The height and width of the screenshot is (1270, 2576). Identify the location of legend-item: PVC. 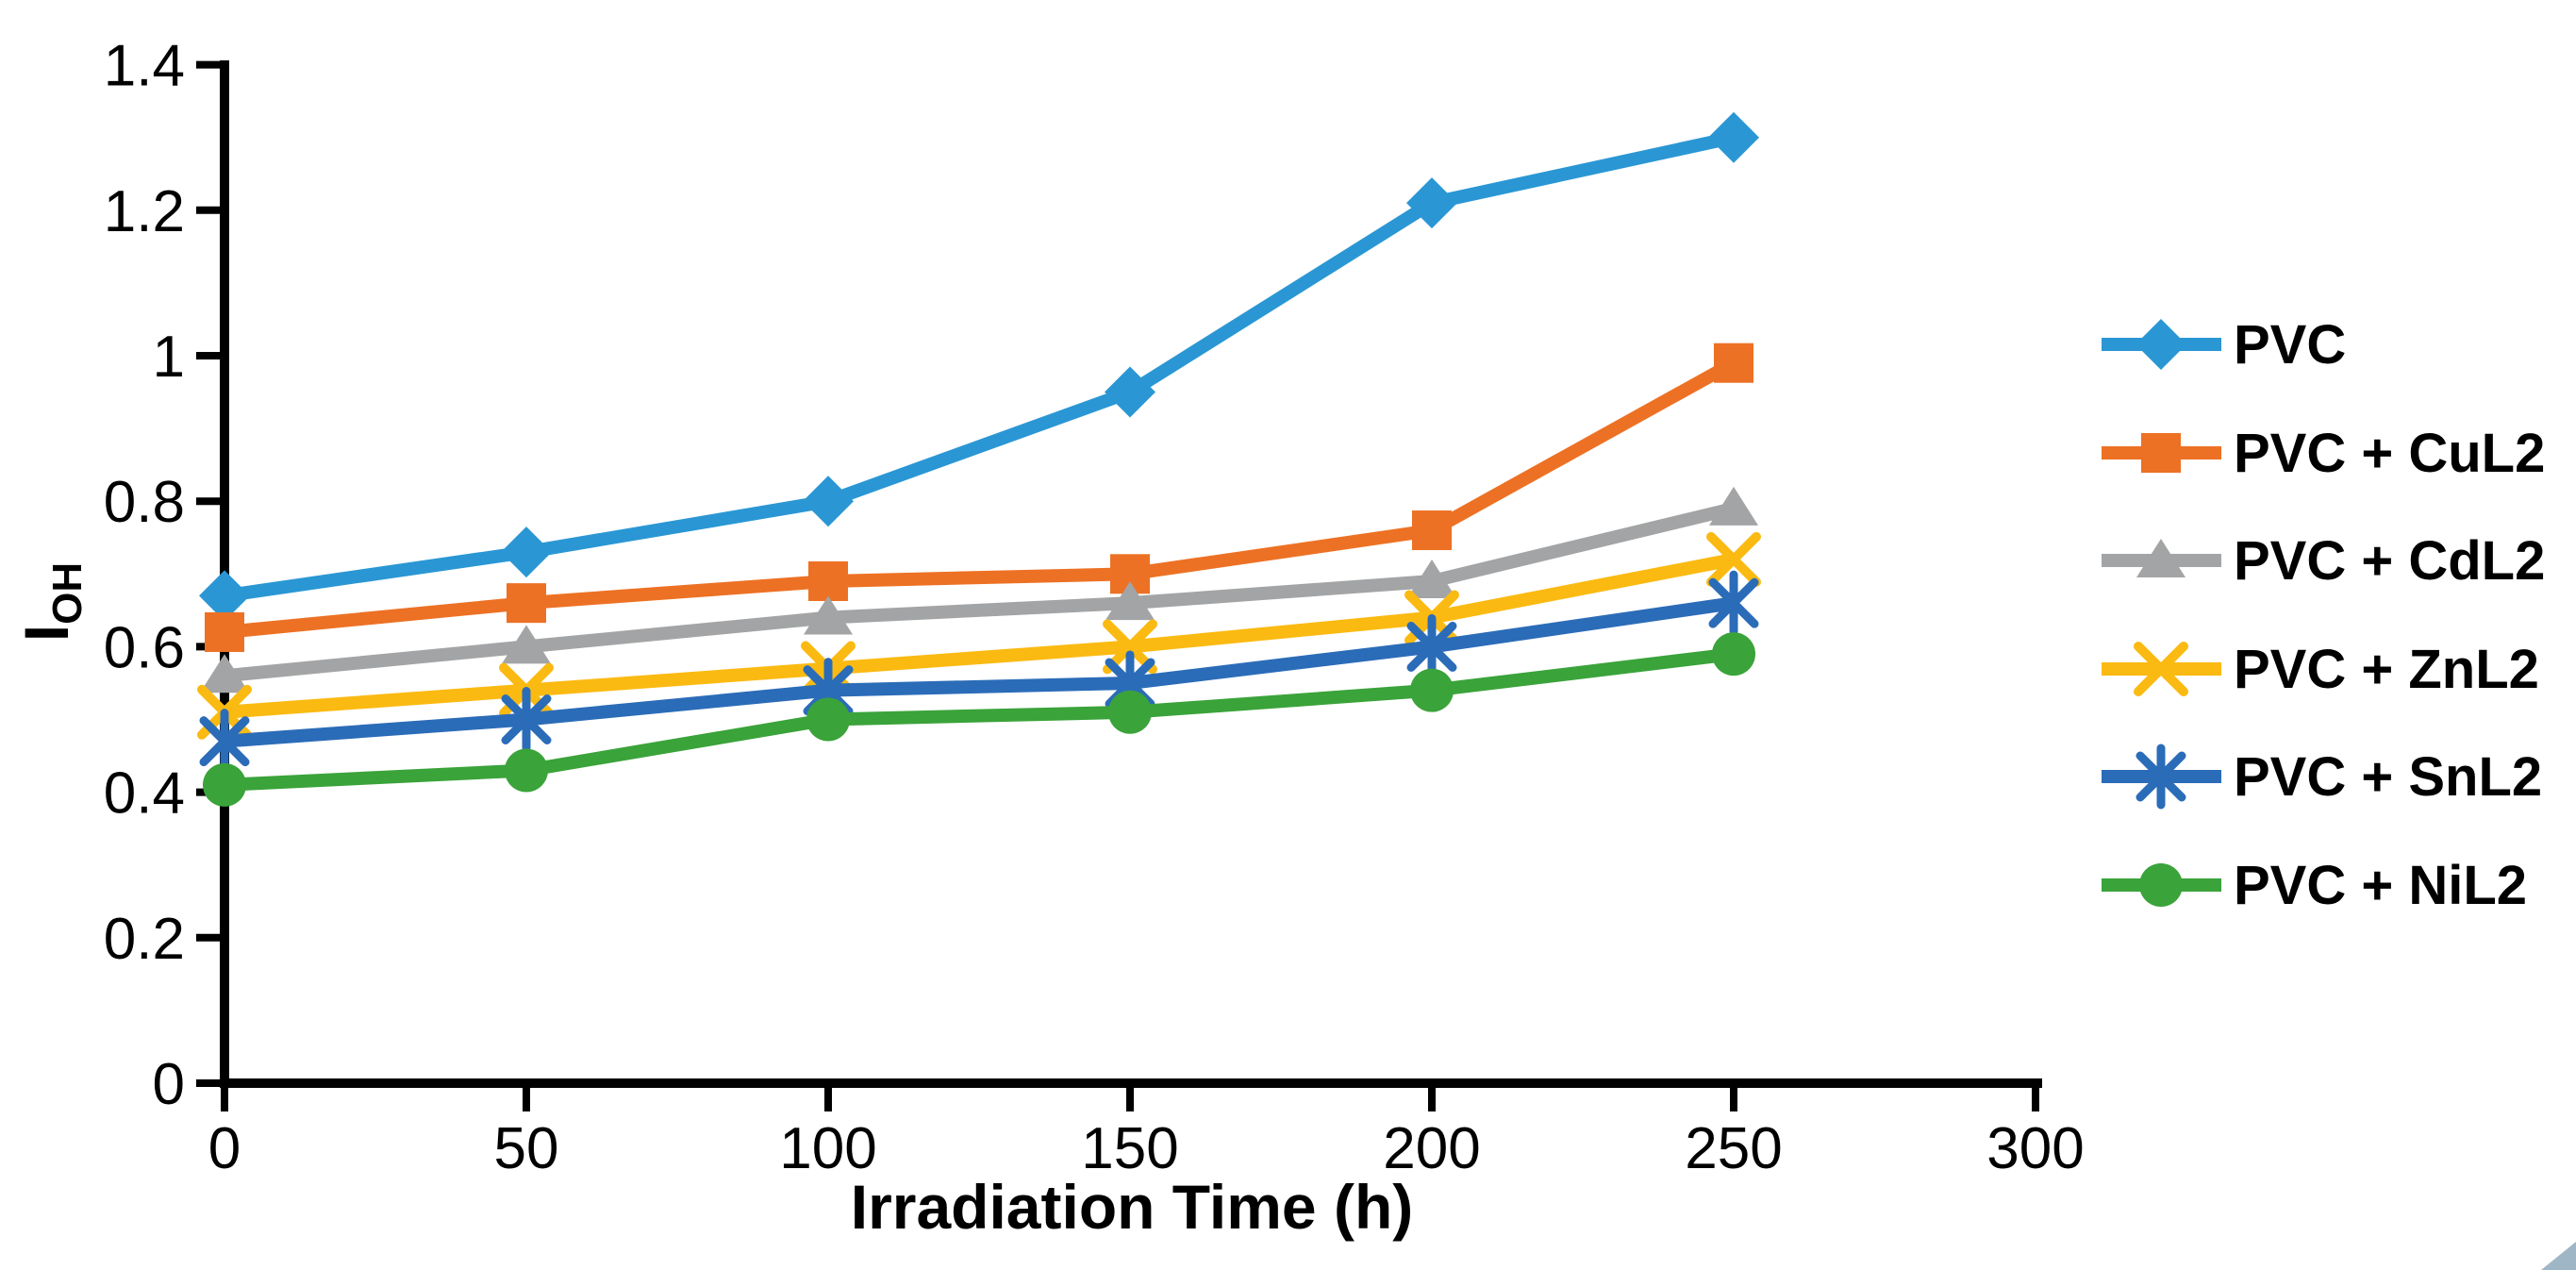
(2224, 345).